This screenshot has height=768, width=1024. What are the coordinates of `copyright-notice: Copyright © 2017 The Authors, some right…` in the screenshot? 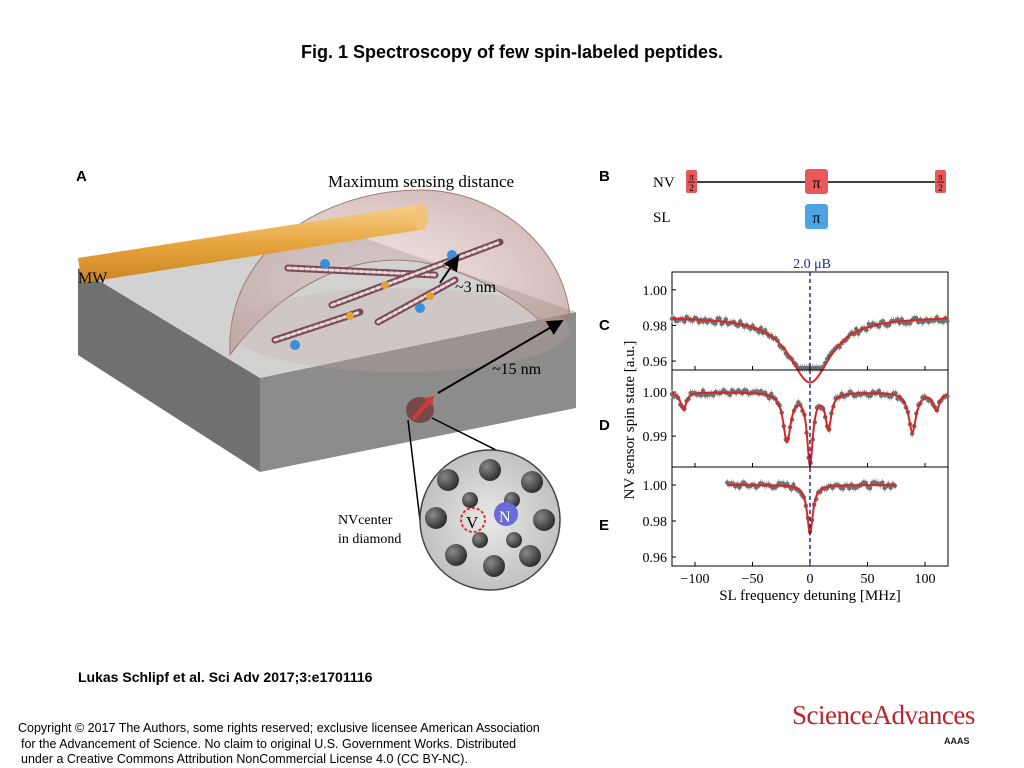 It's located at (279, 744).